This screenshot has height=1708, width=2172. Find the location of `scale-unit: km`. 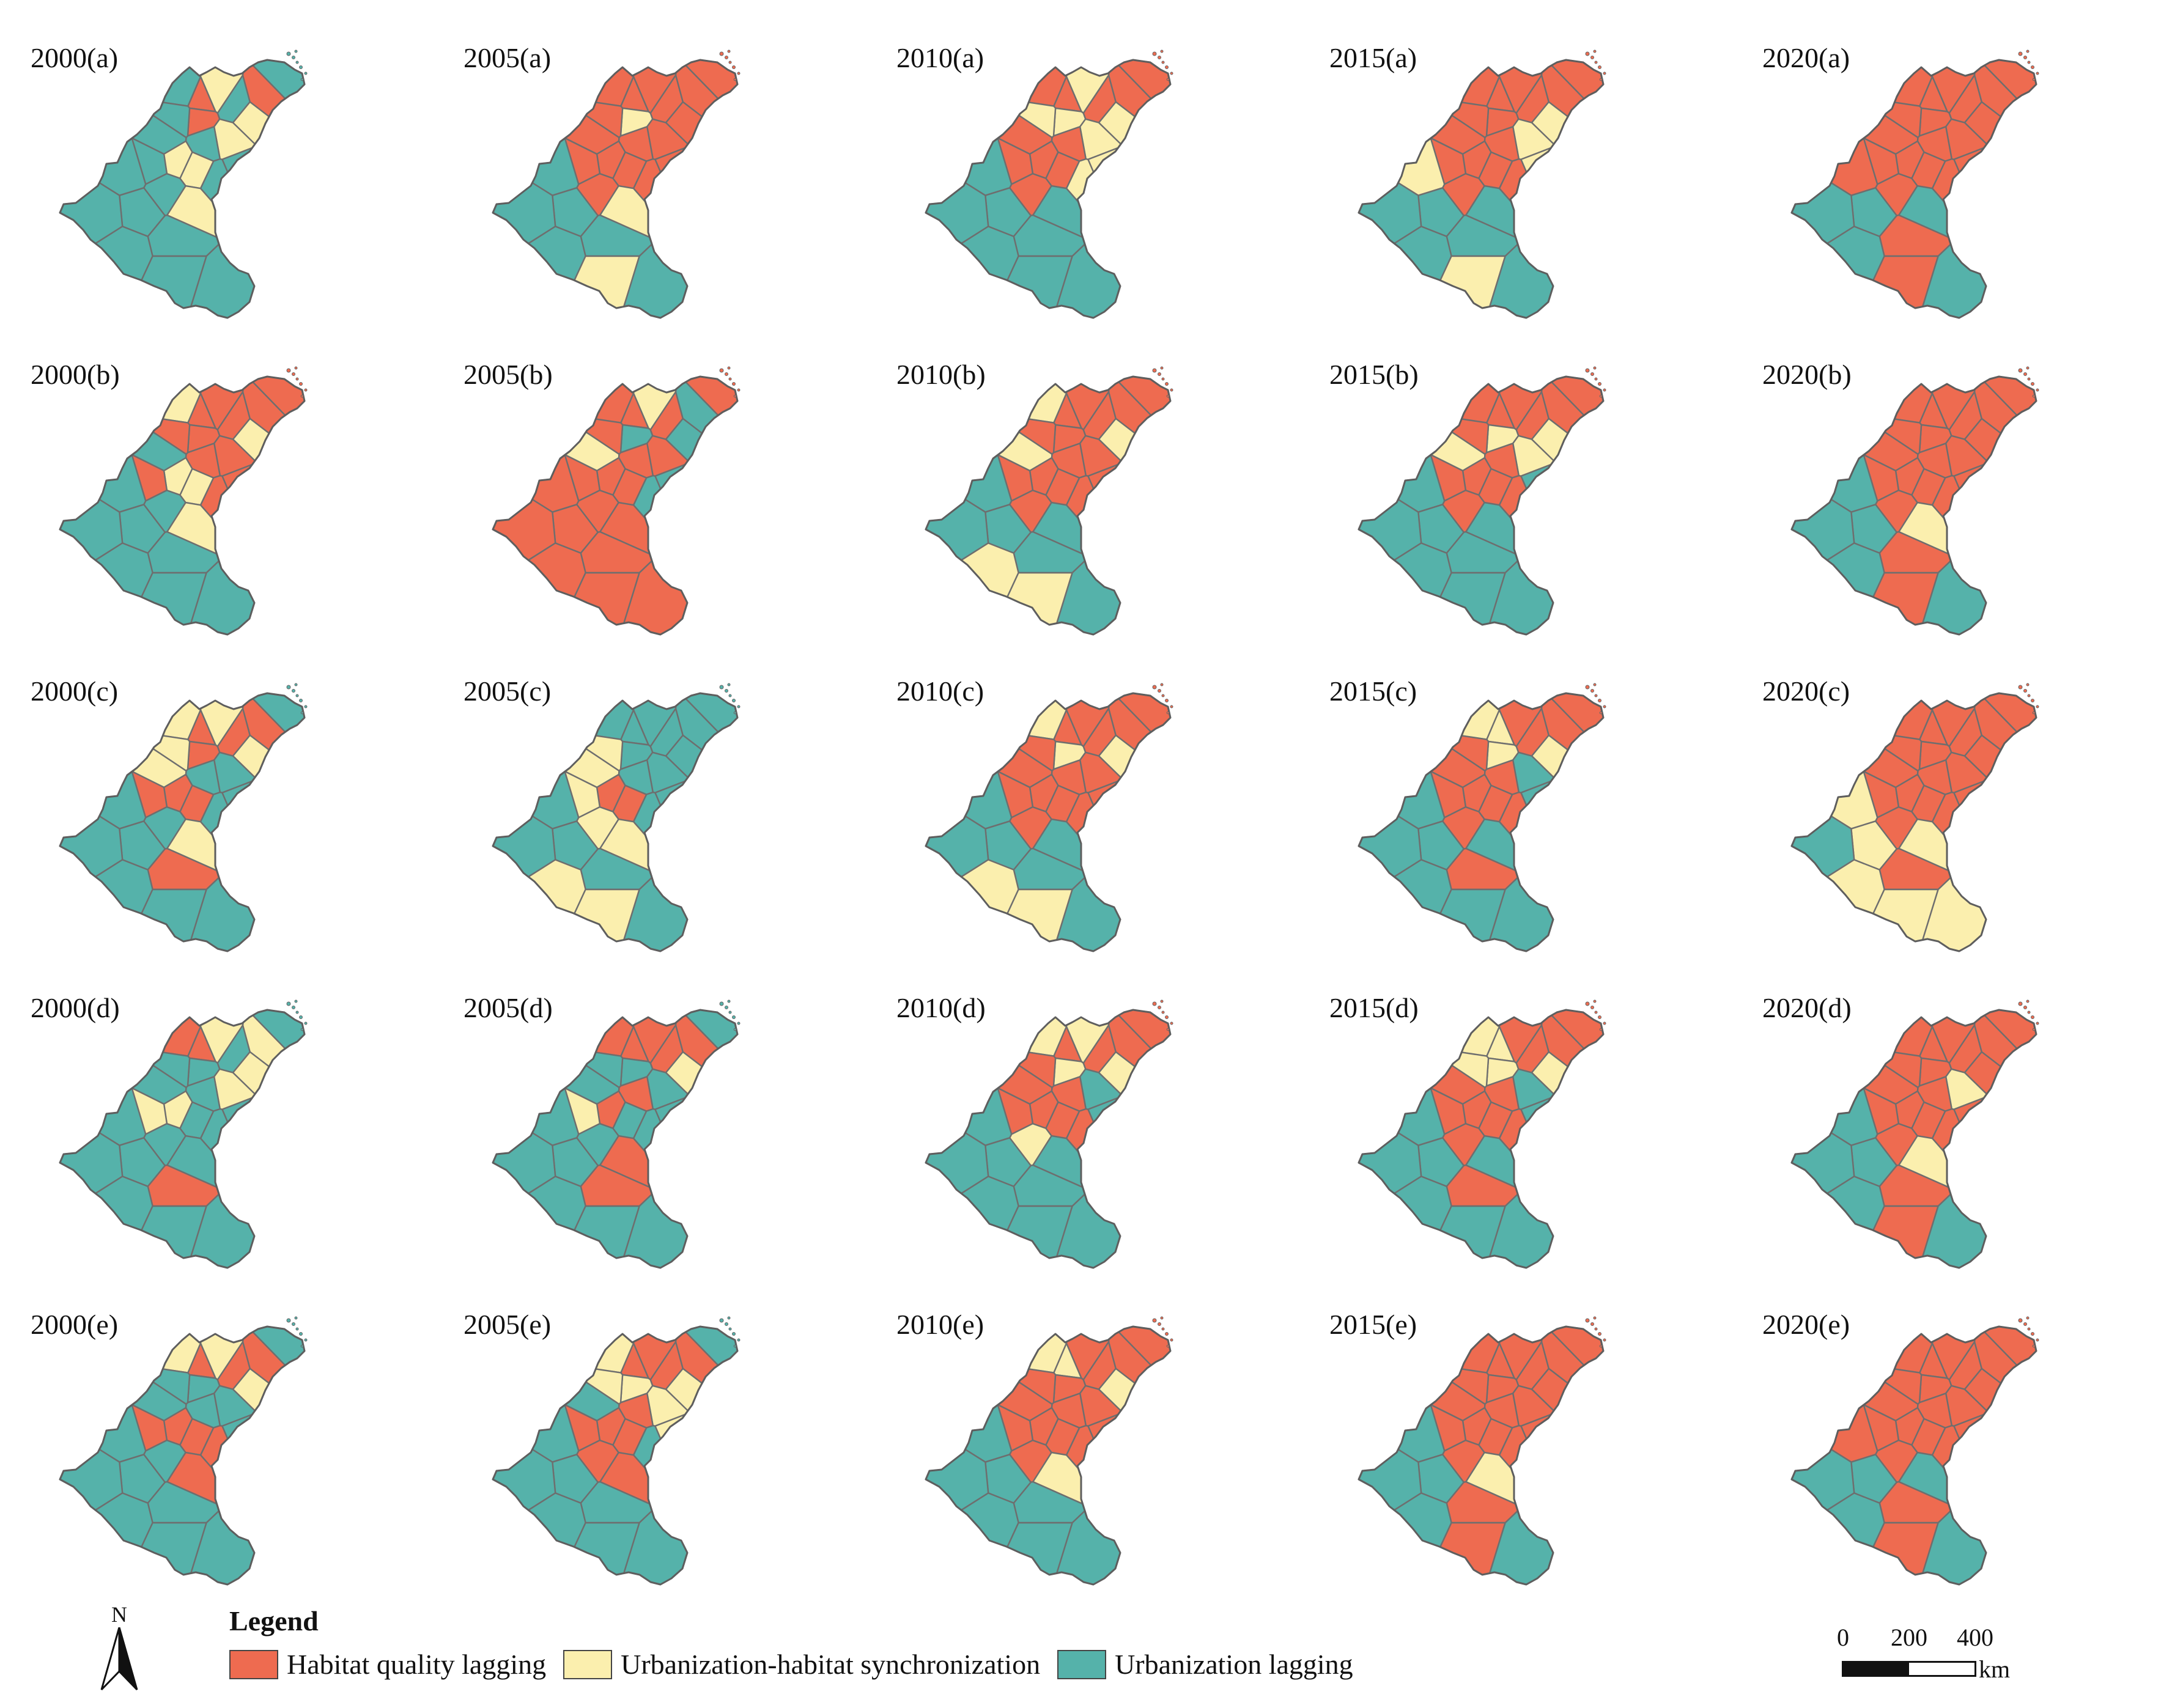

scale-unit: km is located at coordinates (1995, 1669).